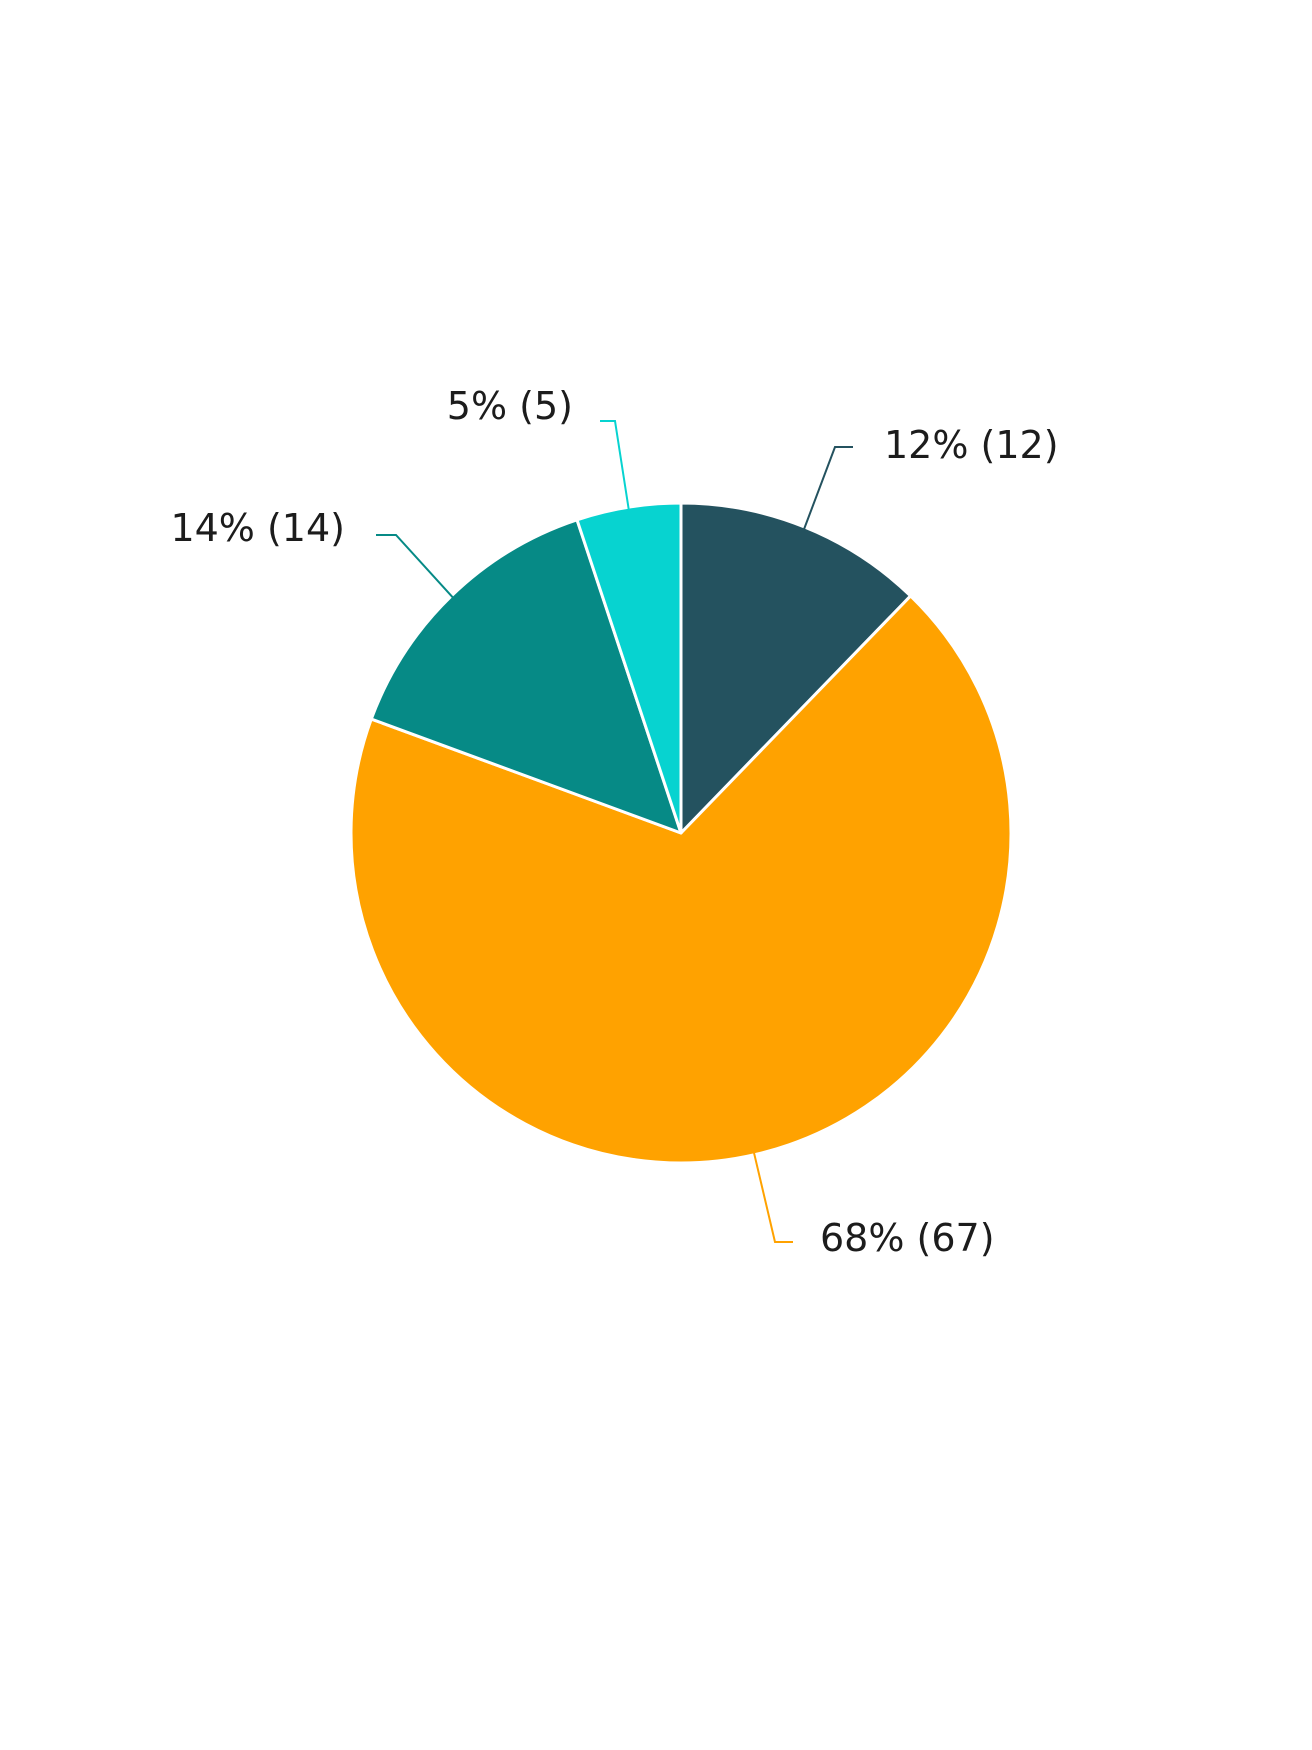  Describe the element at coordinates (1013, 445) in the screenshot. I see `data-label-count-0: (12)` at that location.